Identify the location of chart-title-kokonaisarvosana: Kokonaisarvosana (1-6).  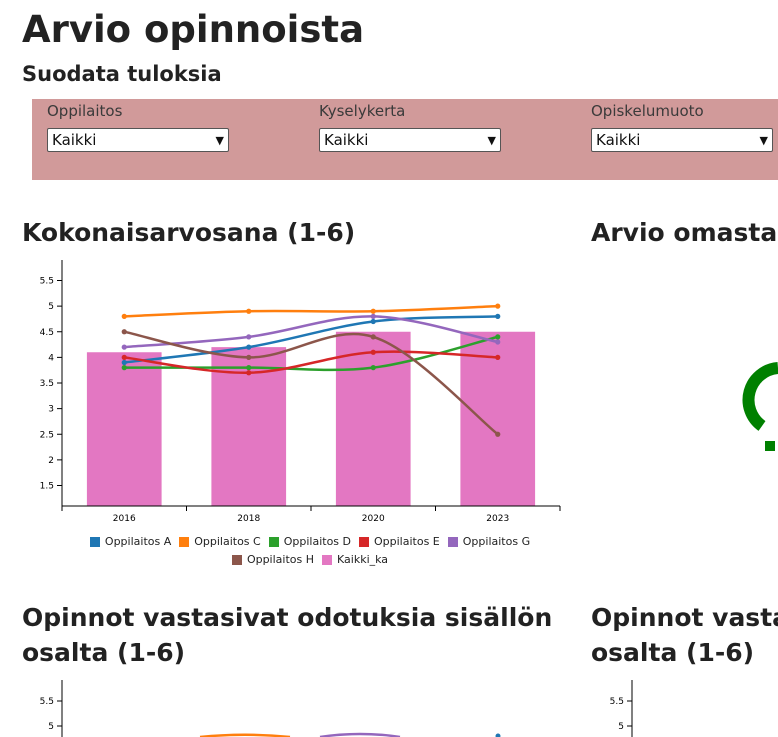
(189, 232).